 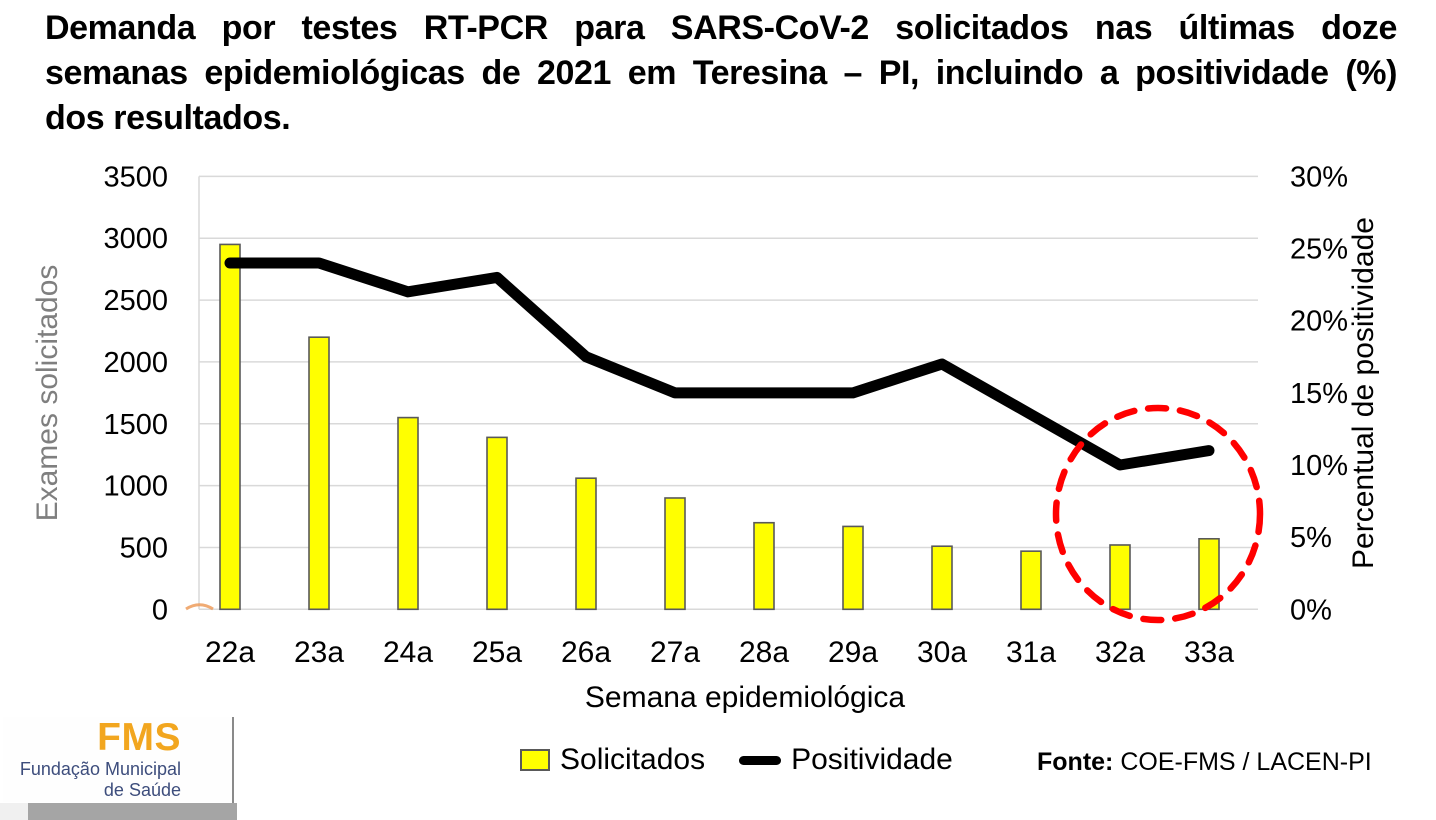 I want to click on x-tick-27a: 27a, so click(x=675, y=652).